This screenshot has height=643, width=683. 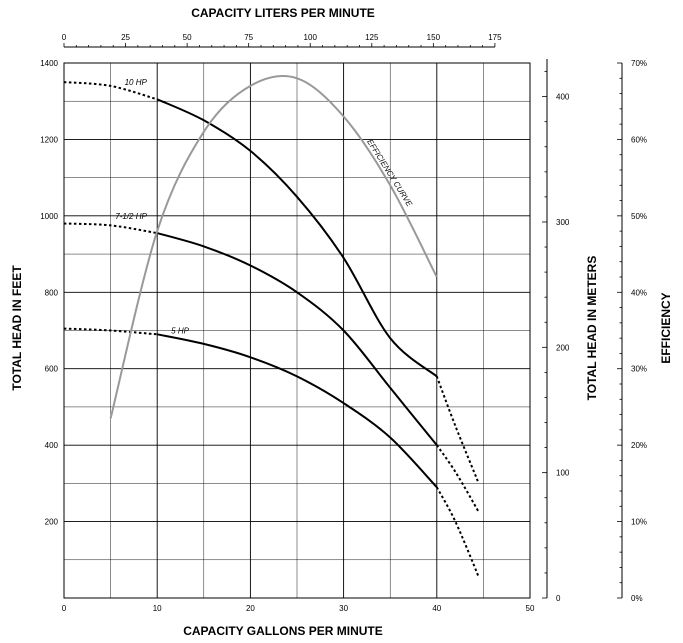 What do you see at coordinates (563, 222) in the screenshot?
I see `y2-tick-label: 300` at bounding box center [563, 222].